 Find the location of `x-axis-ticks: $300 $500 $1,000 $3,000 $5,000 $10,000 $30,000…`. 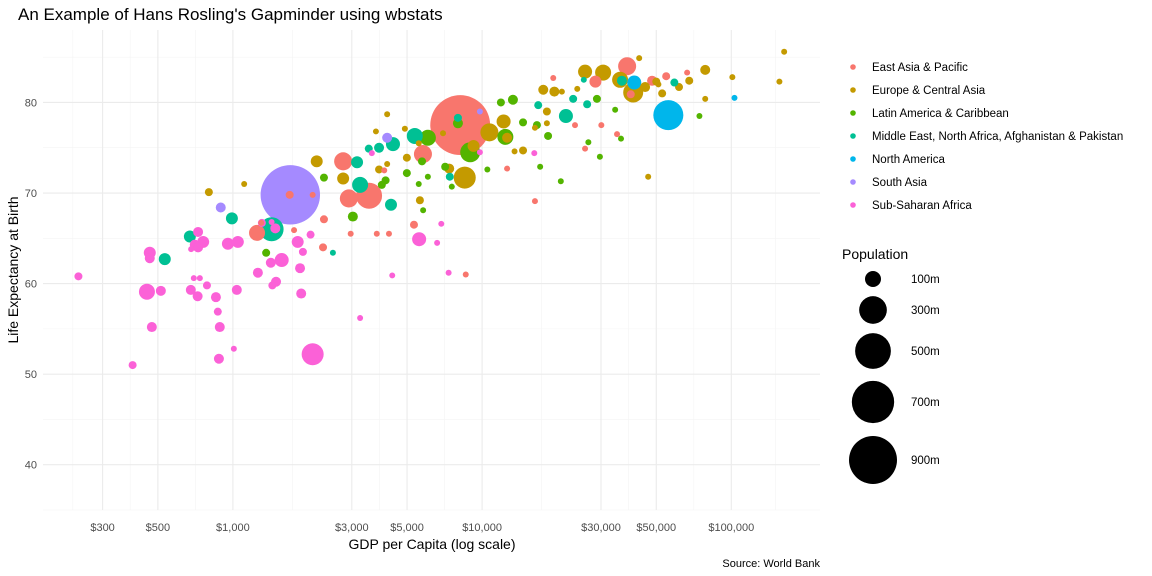

x-axis-ticks: $300 $500 $1,000 $3,000 $5,000 $10,000 $30,000… is located at coordinates (422, 528).